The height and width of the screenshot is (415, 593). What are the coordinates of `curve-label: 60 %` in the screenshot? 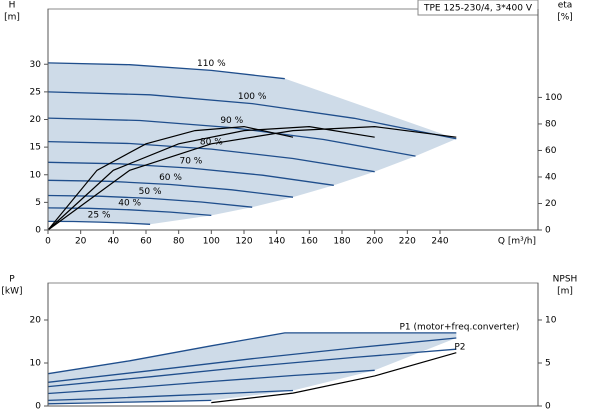 It's located at (170, 178).